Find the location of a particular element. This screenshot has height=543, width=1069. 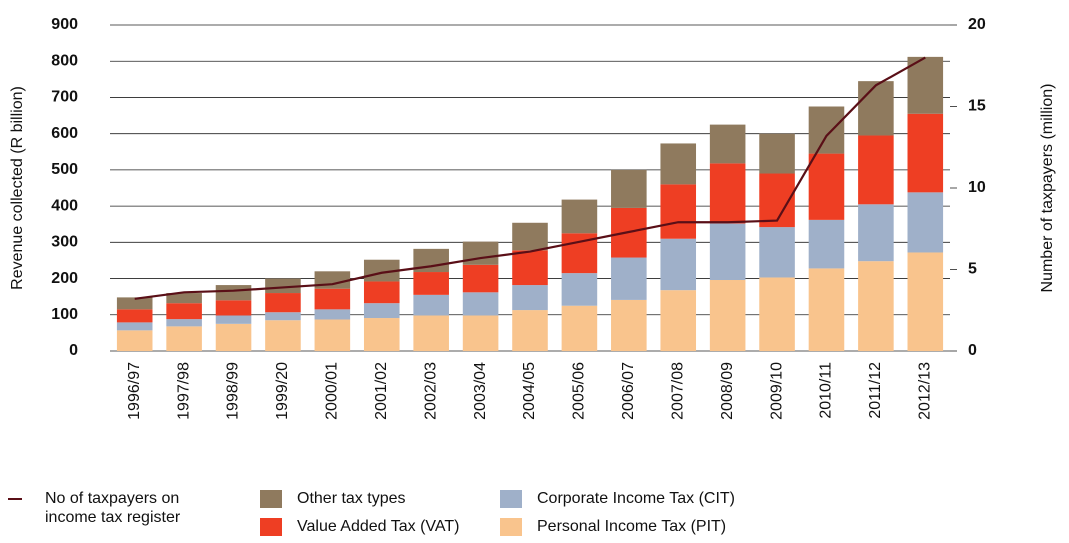

y-tick-label: 300 is located at coordinates (64, 242).